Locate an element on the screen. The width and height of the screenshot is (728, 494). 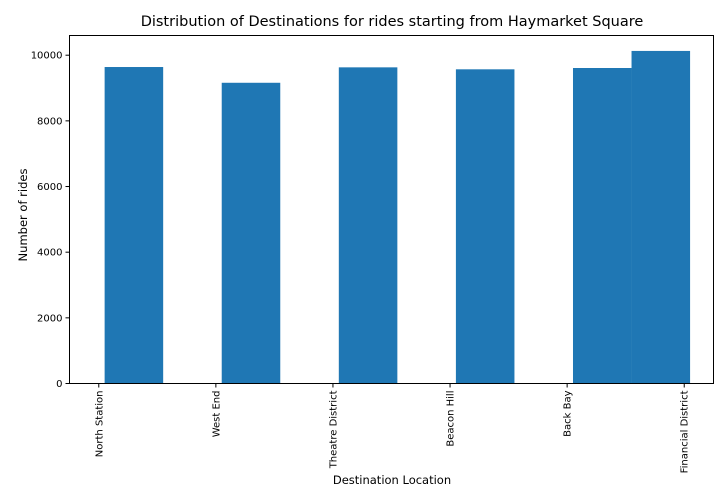
x-tick-label-1: West End is located at coordinates (216, 414).